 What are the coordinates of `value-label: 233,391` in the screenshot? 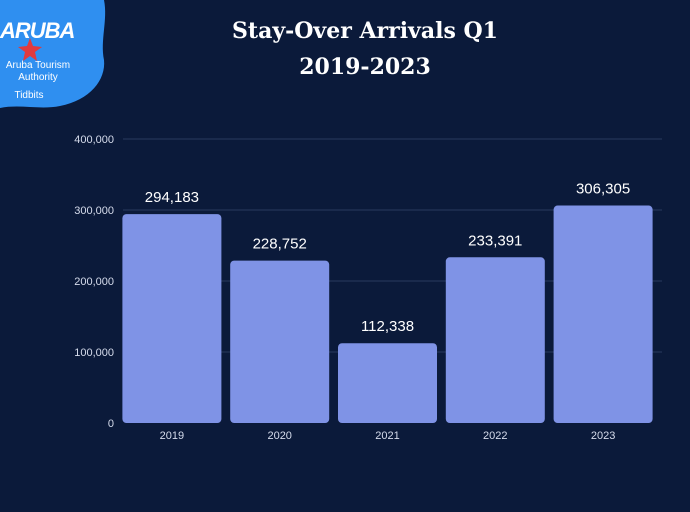 It's located at (495, 240).